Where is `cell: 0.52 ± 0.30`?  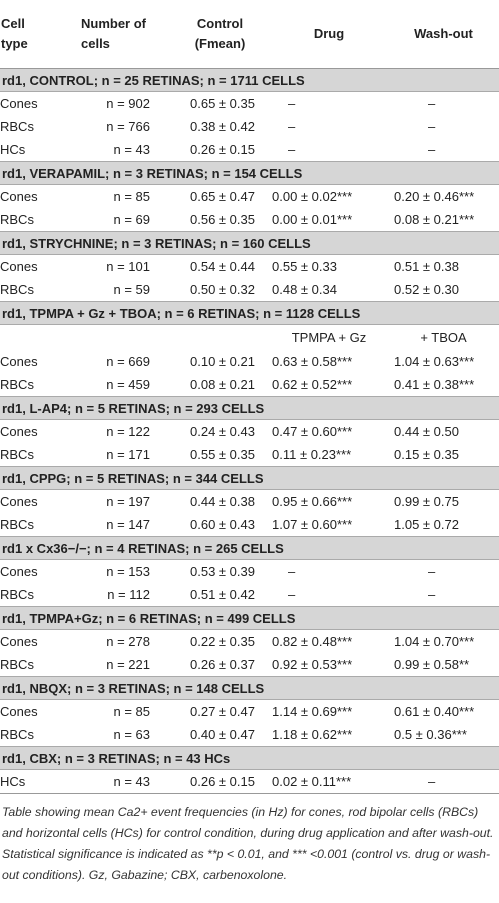 cell: 0.52 ± 0.30 is located at coordinates (426, 289).